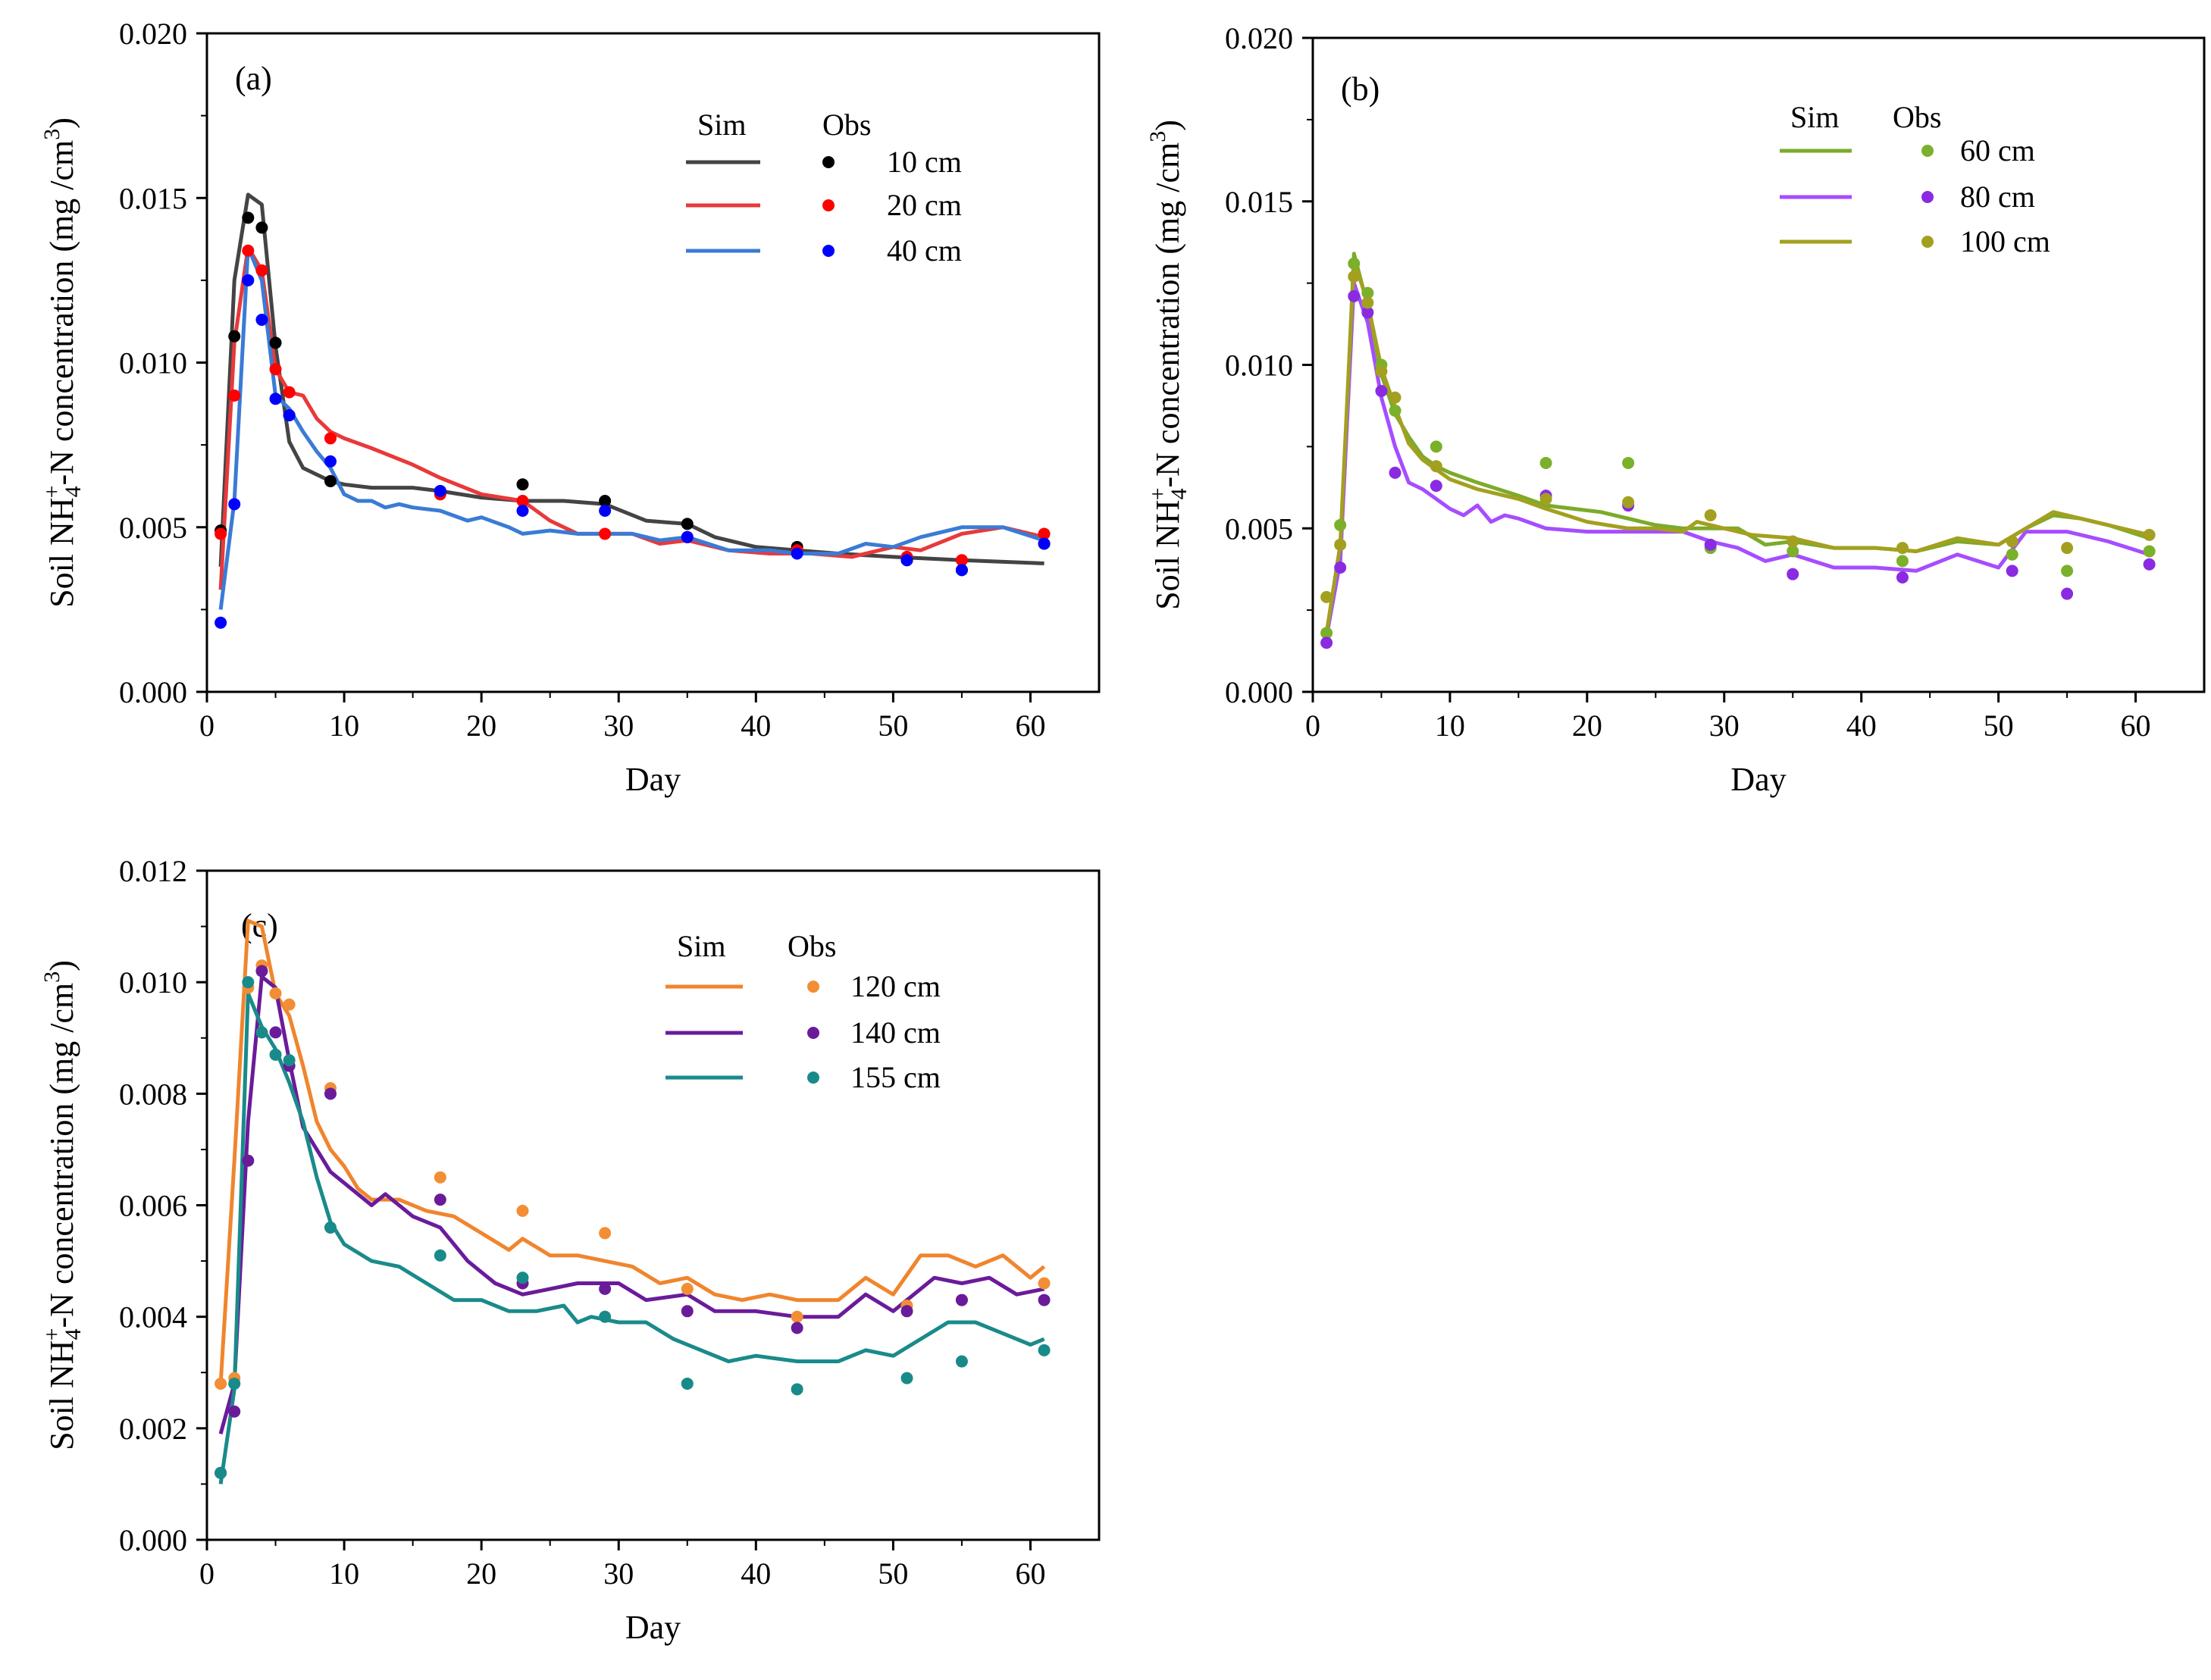 Image resolution: width=2211 pixels, height=1680 pixels. I want to click on y-tick-label: 0.002, so click(153, 1429).